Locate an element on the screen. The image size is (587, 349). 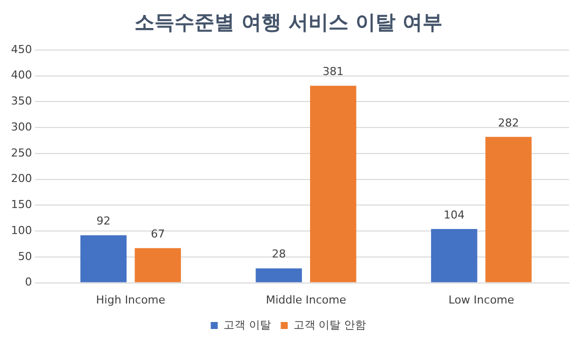
data-label: 282 is located at coordinates (509, 123).